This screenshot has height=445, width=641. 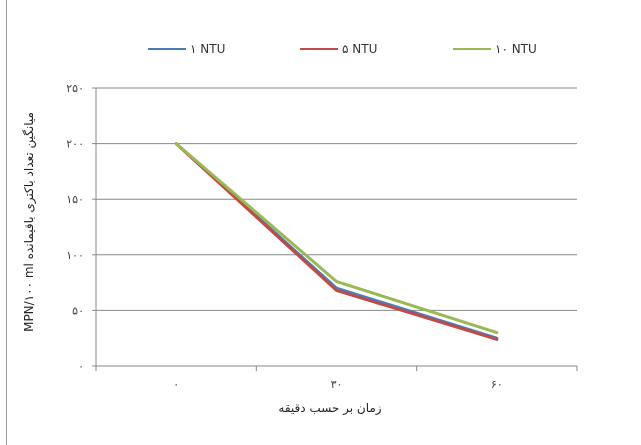 I want to click on legend-label: ۱۰ NTU, so click(x=516, y=49).